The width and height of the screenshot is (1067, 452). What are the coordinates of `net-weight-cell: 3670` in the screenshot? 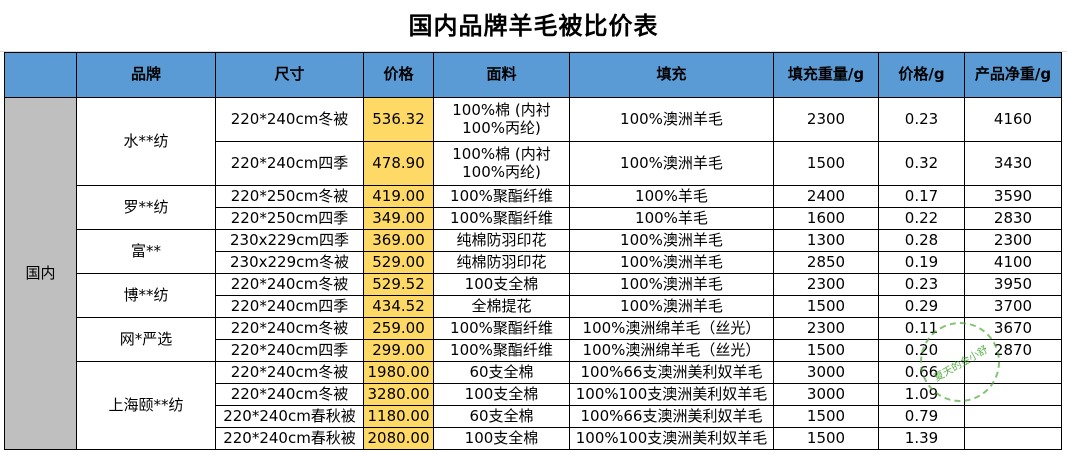 It's located at (1013, 328).